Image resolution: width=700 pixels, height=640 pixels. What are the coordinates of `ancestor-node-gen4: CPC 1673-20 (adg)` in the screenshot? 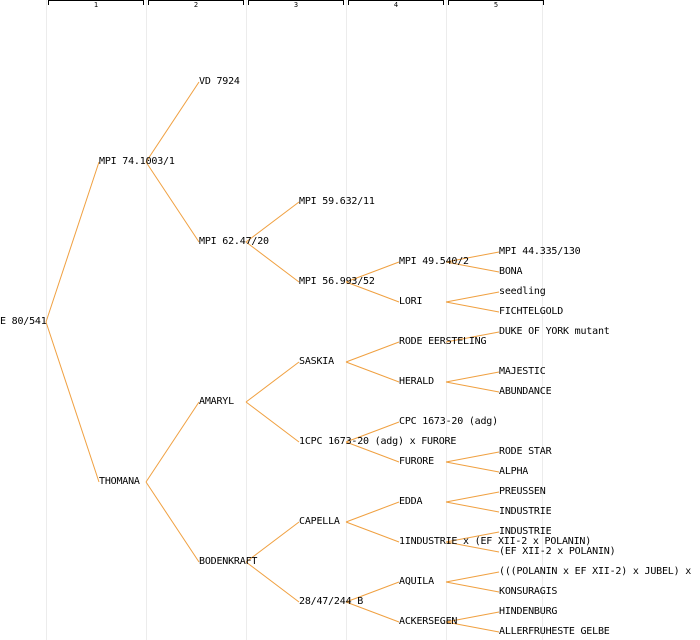 It's located at (448, 421).